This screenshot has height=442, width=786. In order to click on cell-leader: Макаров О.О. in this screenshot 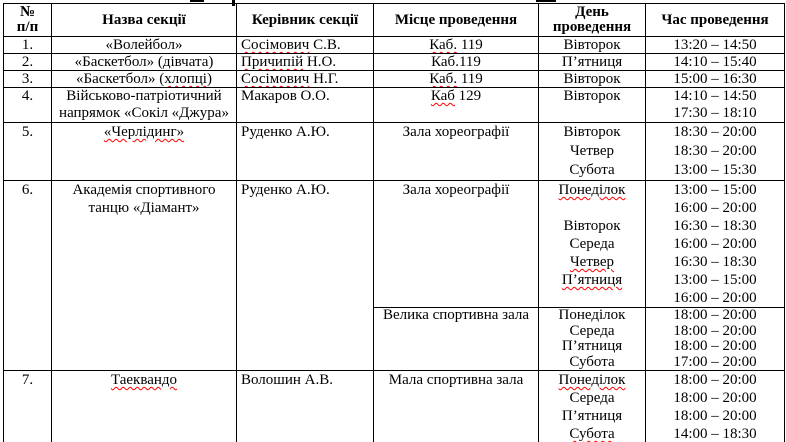, I will do `click(305, 105)`.